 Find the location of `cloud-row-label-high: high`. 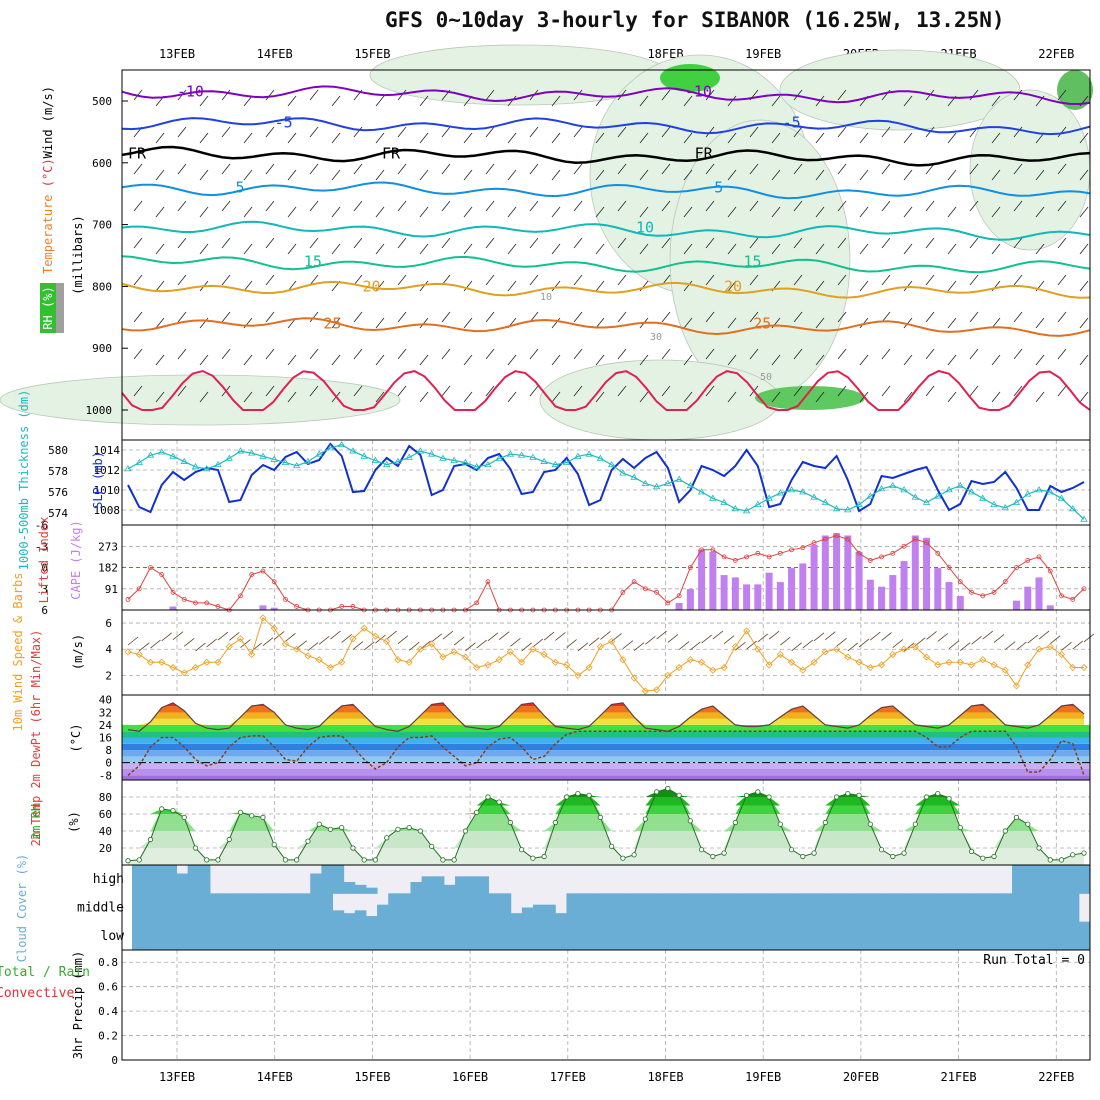

cloud-row-label-high: high is located at coordinates (108, 879).